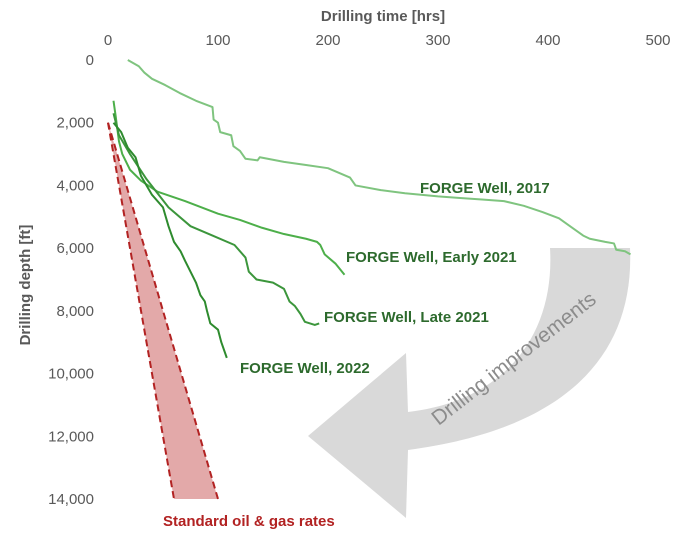 This screenshot has height=538, width=686. I want to click on y-tick-labels: 0 2,000 4,000 6,000 8,000 10,000 12,000 14,000, so click(71, 280).